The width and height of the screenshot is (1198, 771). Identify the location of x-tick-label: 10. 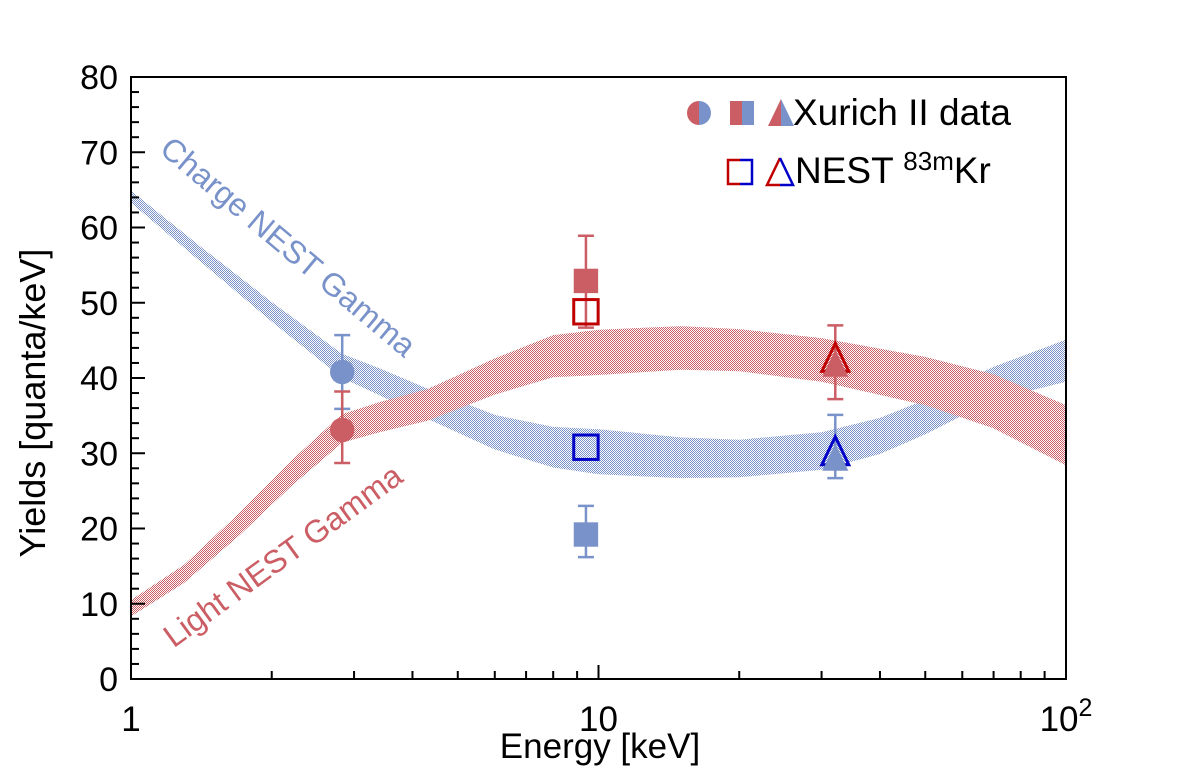
(598, 719).